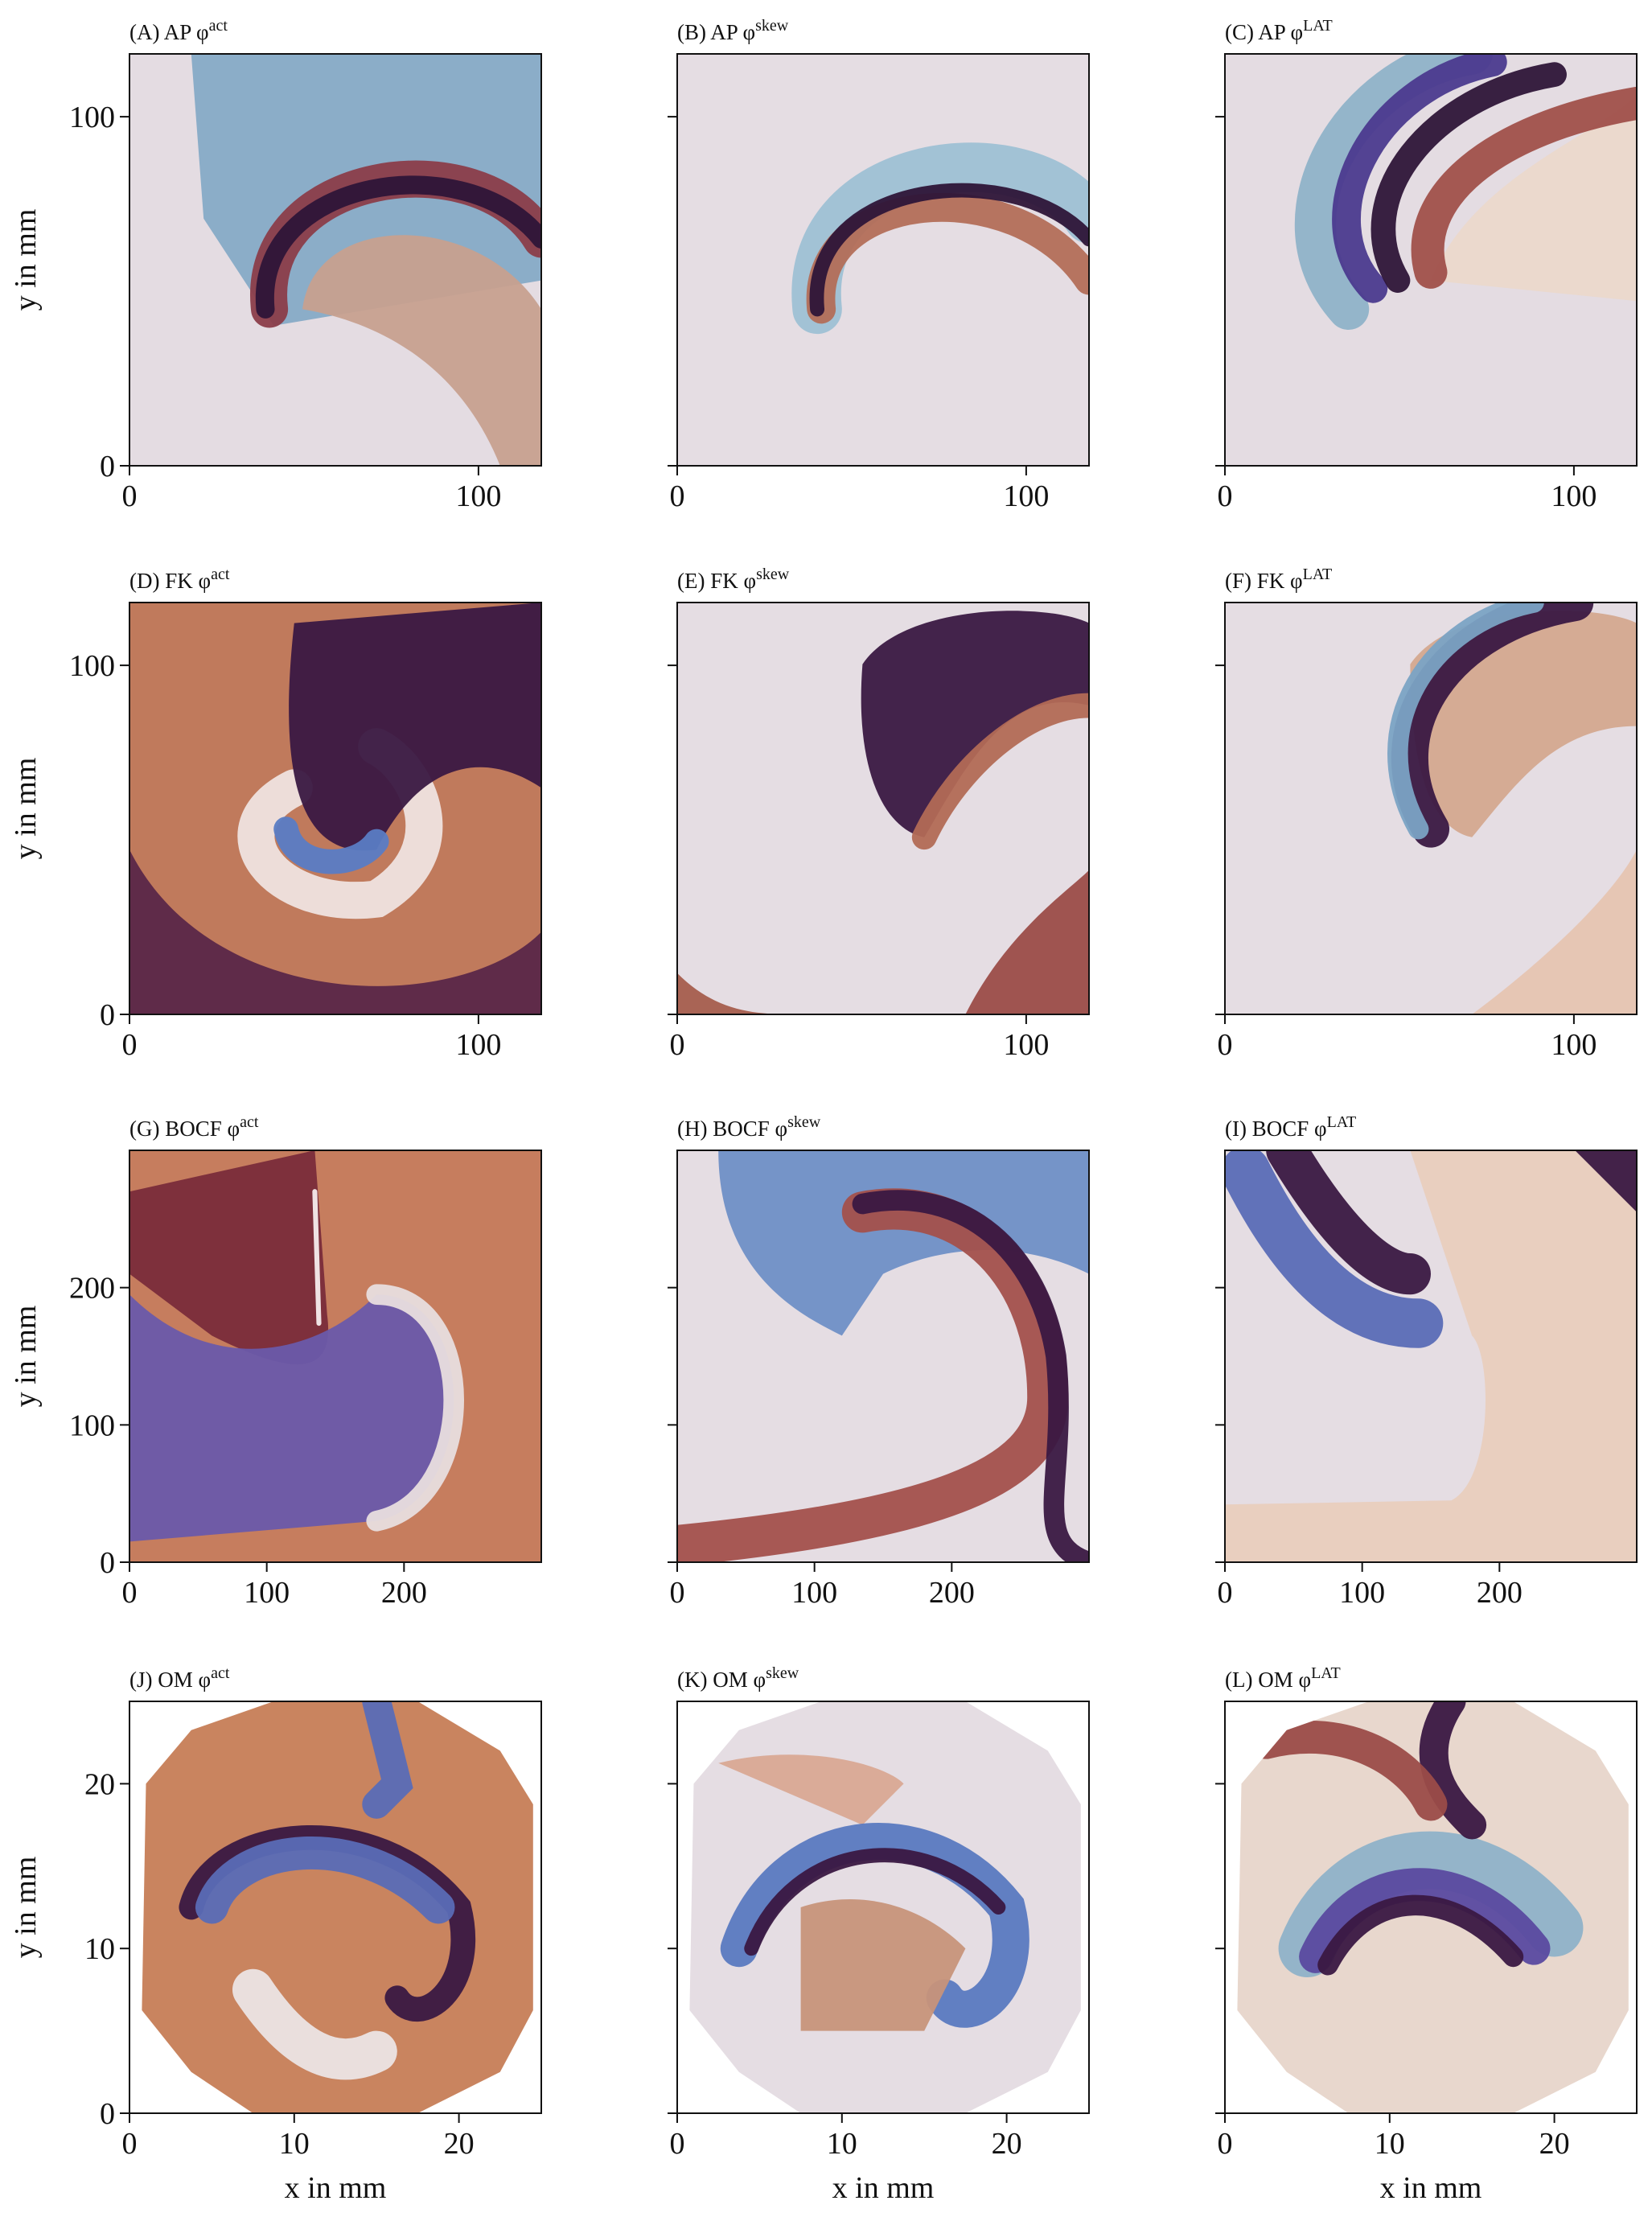  I want to click on panel-title: (D) FK φact, so click(179, 579).